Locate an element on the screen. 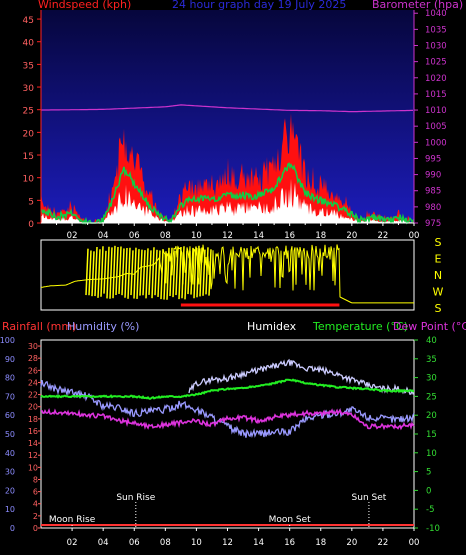 The height and width of the screenshot is (555, 466). temperature-x-tick-label: 04 is located at coordinates (103, 543).